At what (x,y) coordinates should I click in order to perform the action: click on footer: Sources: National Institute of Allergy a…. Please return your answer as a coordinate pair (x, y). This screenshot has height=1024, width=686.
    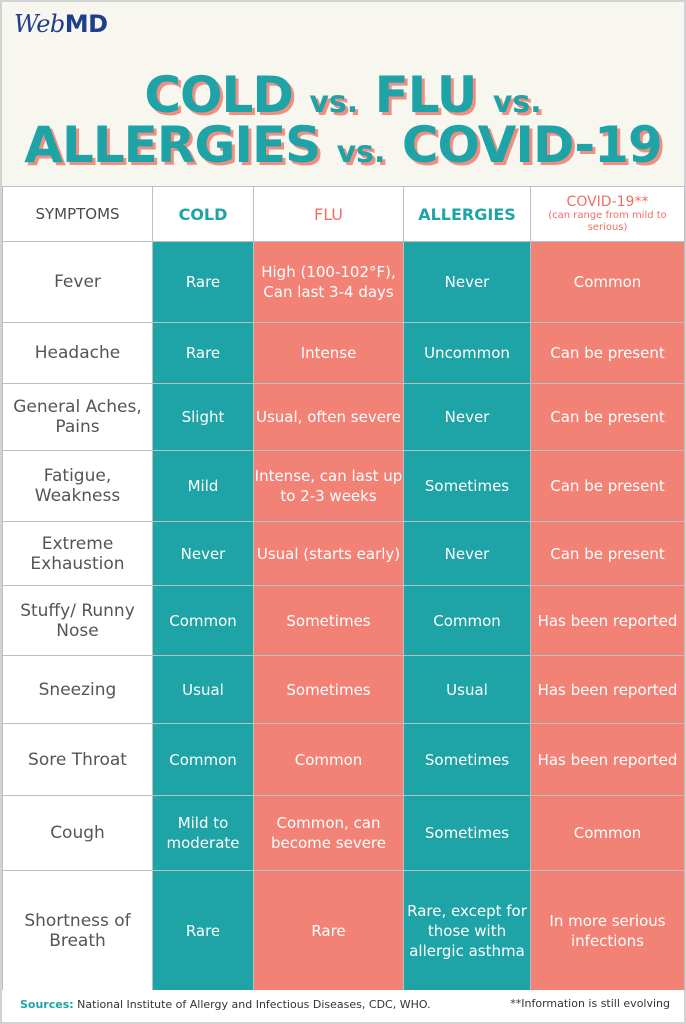
    Looking at the image, I should click on (343, 1006).